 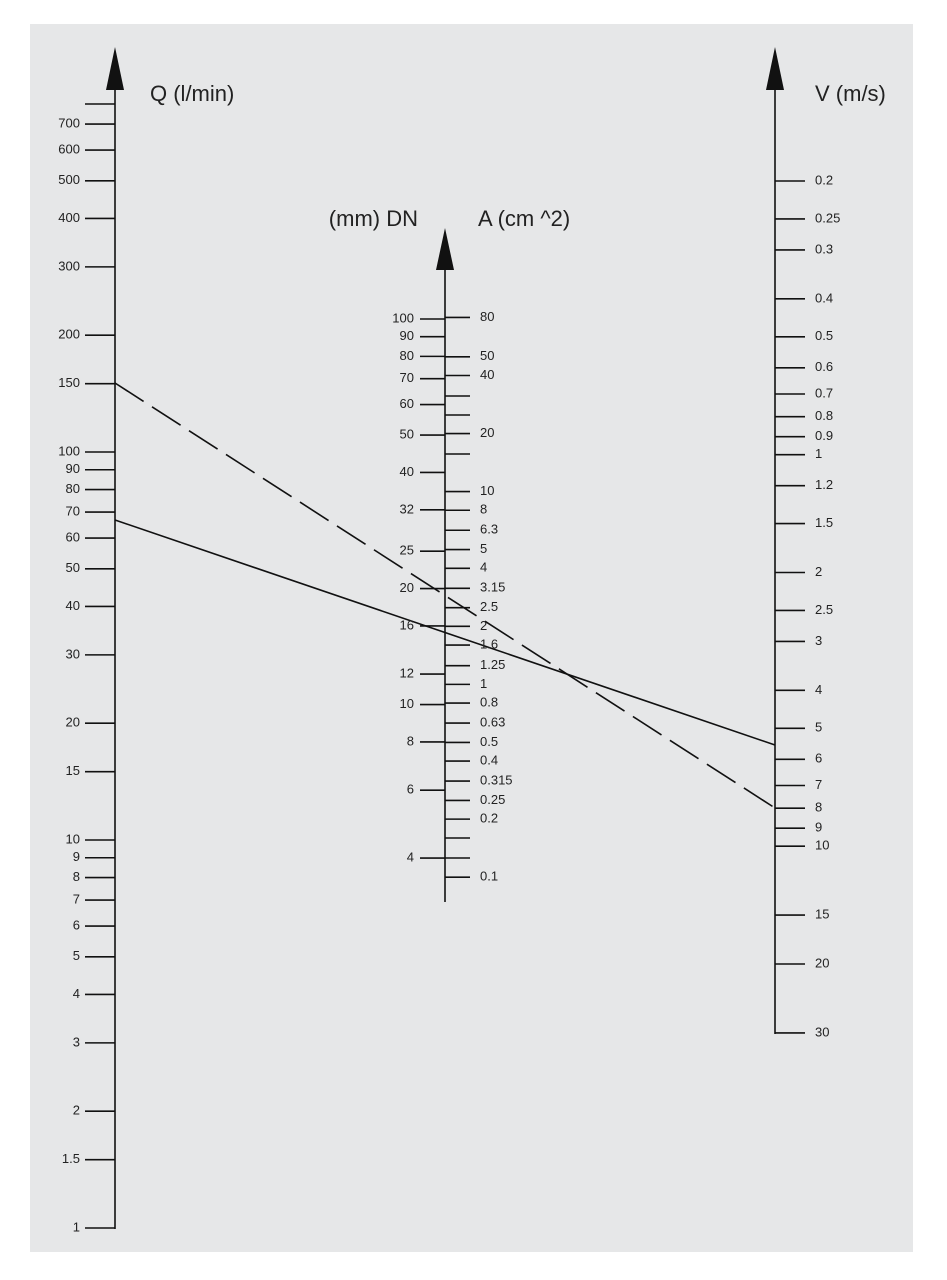 I want to click on middle-arrow, so click(x=445, y=249).